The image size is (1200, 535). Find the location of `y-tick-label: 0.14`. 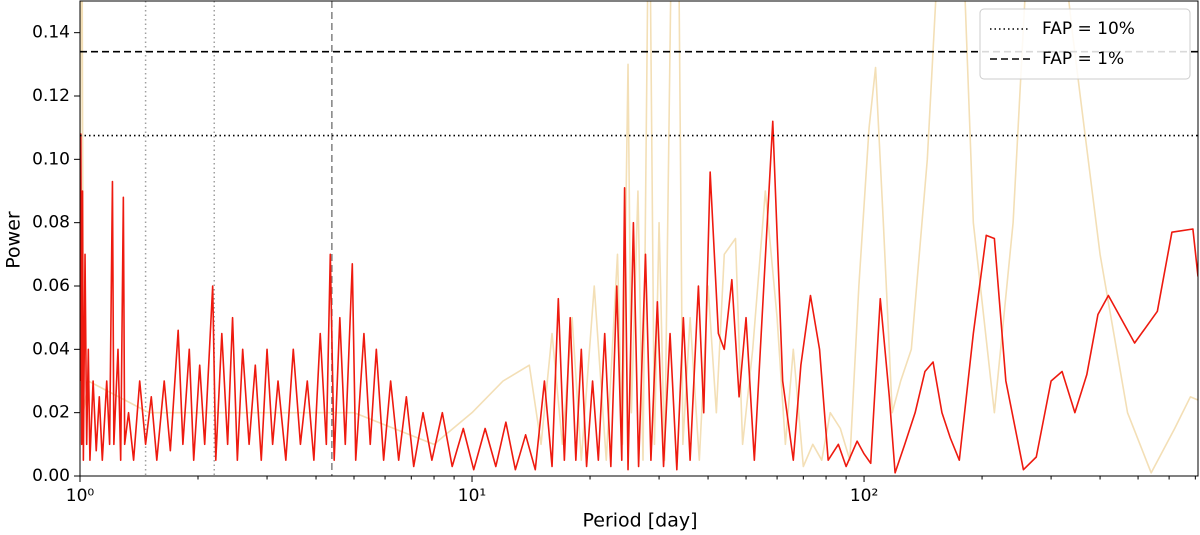

y-tick-label: 0.14 is located at coordinates (51, 33).